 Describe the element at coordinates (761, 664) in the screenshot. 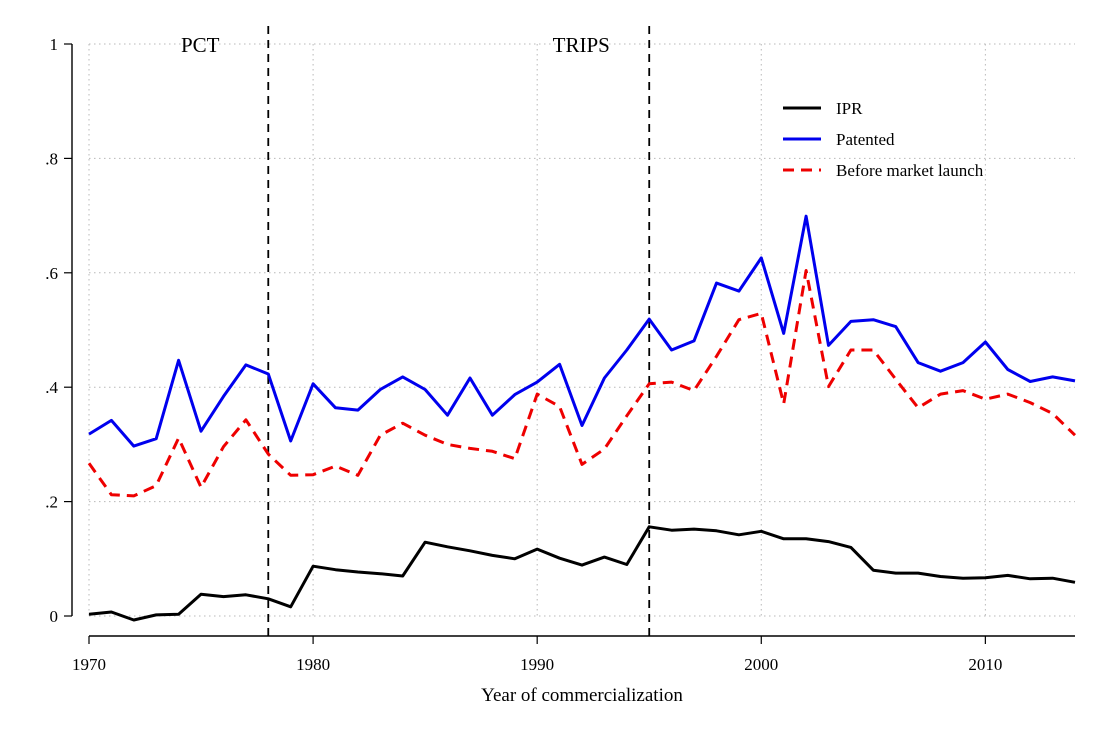

I see `x-tick-label: 2000` at that location.